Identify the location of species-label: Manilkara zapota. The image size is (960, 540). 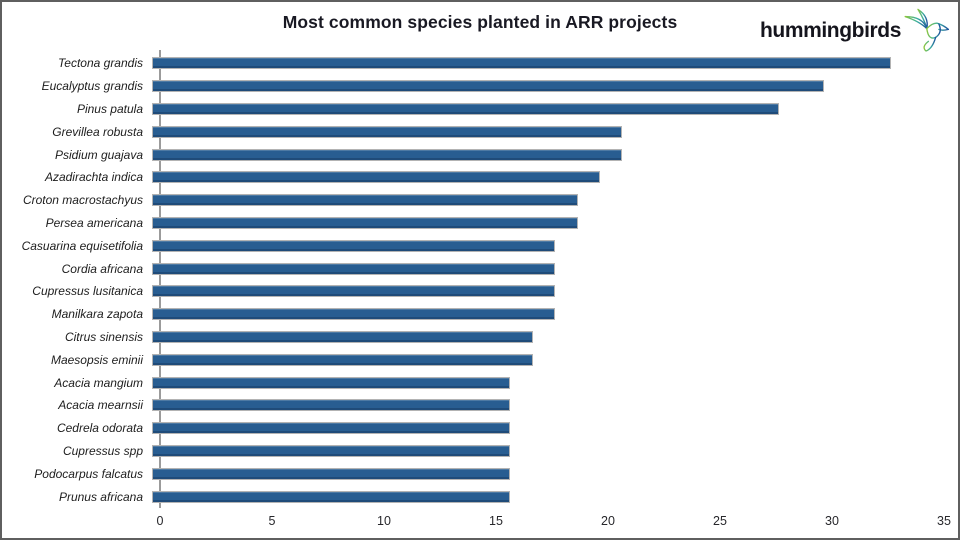
(97, 314).